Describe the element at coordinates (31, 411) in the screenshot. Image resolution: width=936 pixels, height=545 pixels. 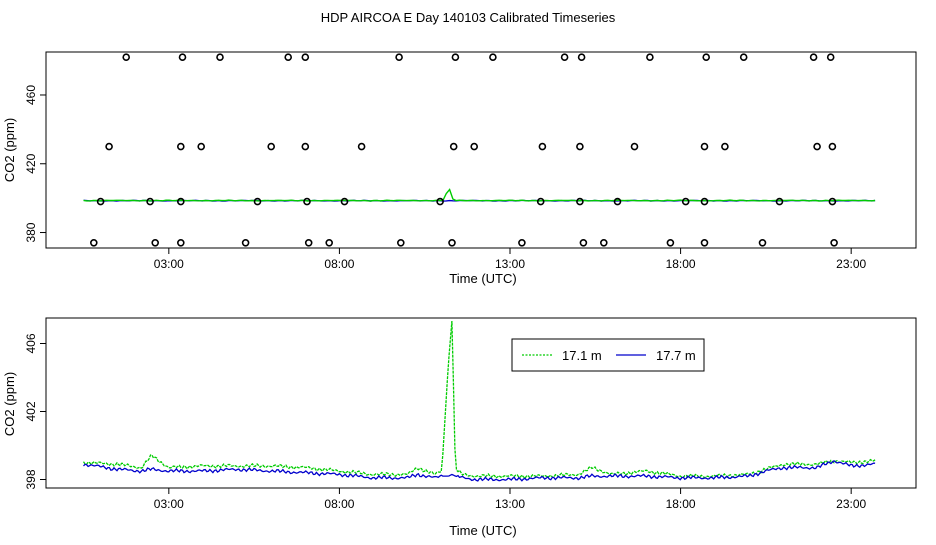
I see `bottom-y-tick-label: 402` at that location.